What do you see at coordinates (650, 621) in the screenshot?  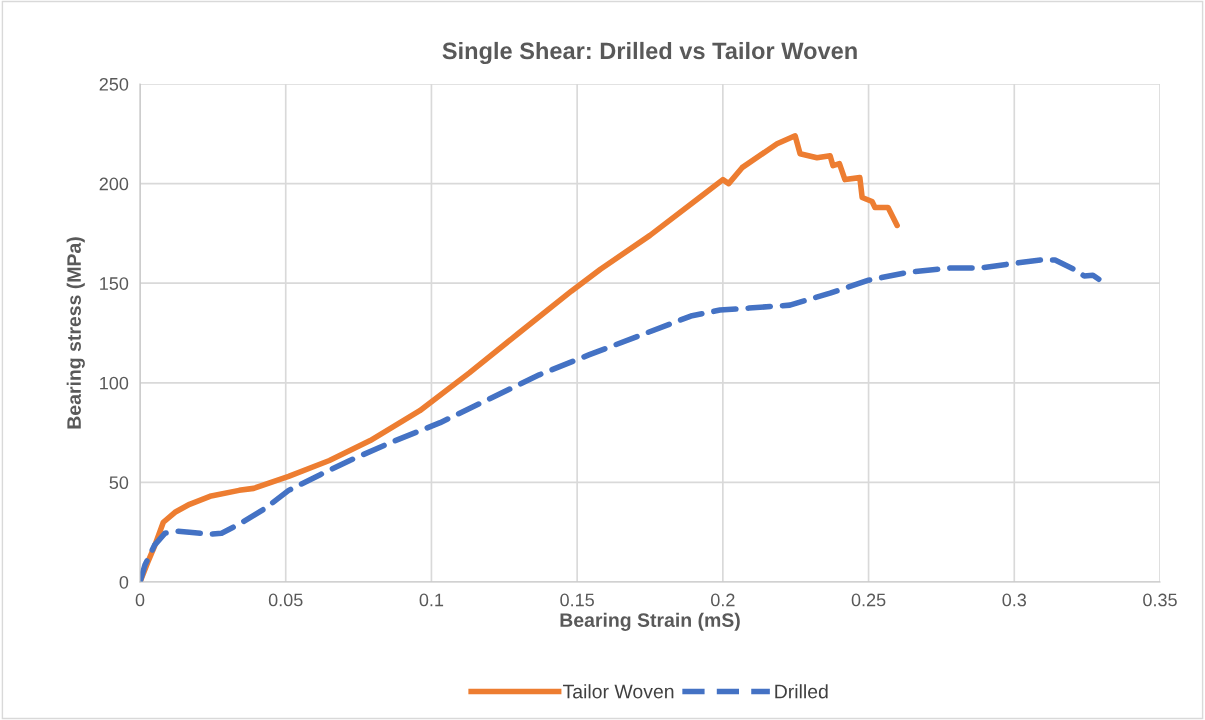 I see `x-axis-title: Bearing Strain (mS)` at bounding box center [650, 621].